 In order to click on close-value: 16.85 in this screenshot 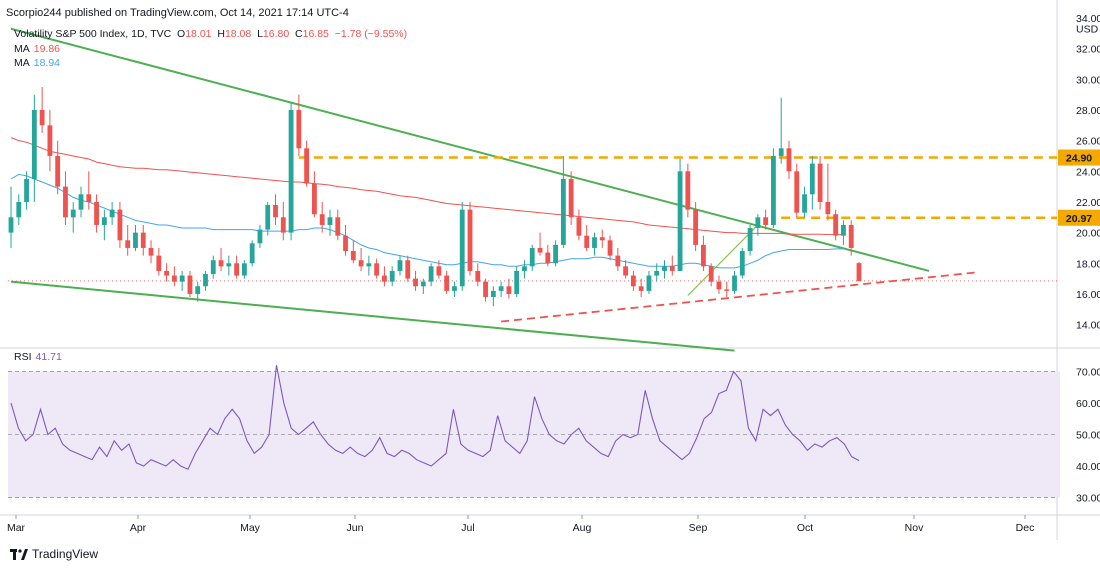, I will do `click(315, 34)`.